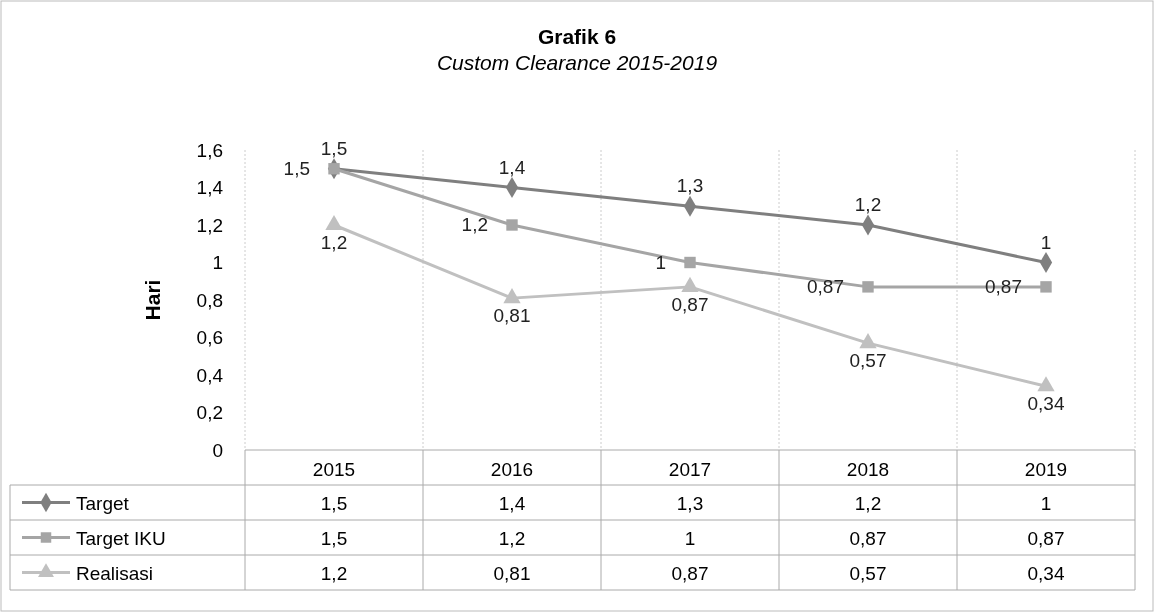 The image size is (1154, 612). Describe the element at coordinates (209, 412) in the screenshot. I see `y-tick-label: 0,2` at that location.